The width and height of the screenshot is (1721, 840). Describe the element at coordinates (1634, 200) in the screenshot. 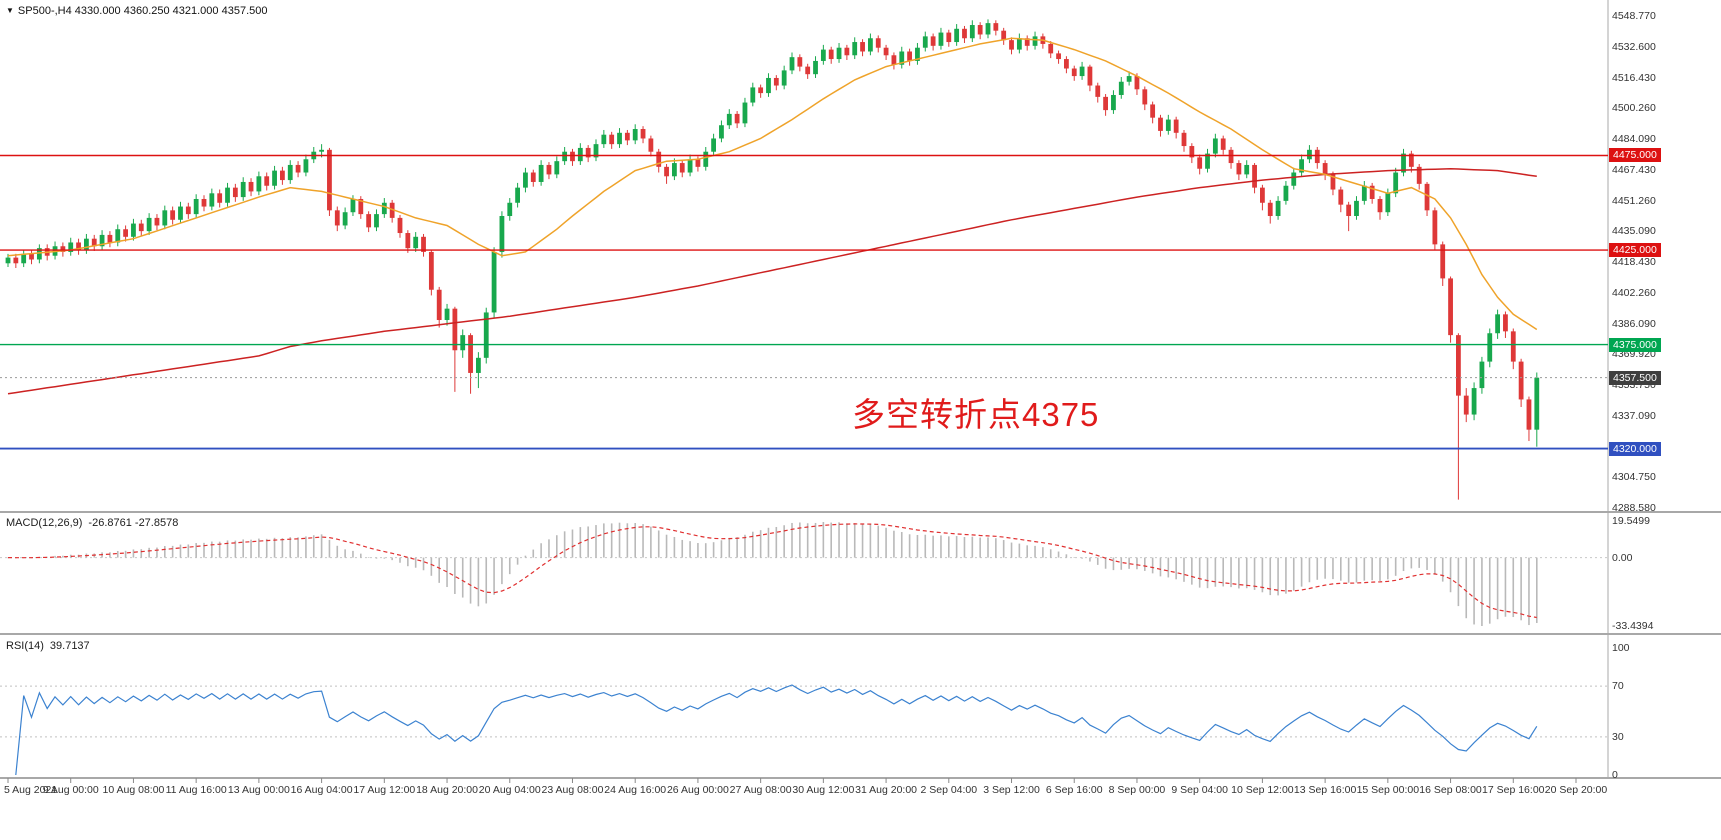

I see `price-axis-label: 4451.260` at that location.